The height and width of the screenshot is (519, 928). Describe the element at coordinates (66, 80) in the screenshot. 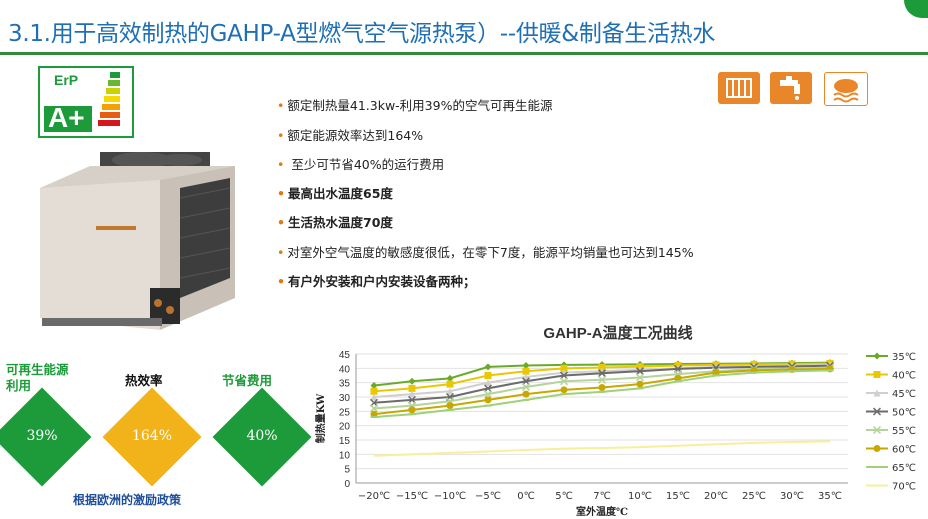

I see `erp-label-text: ErP` at that location.